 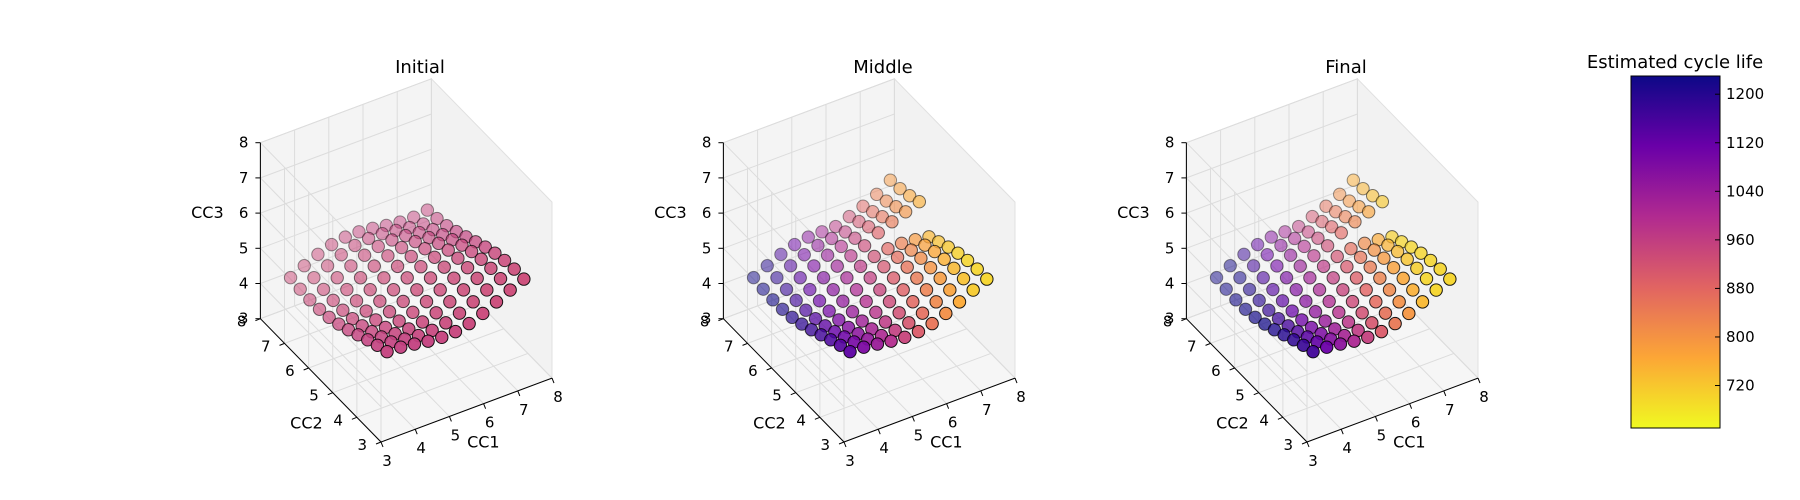 I want to click on x-tick-label: 7, so click(x=987, y=410).